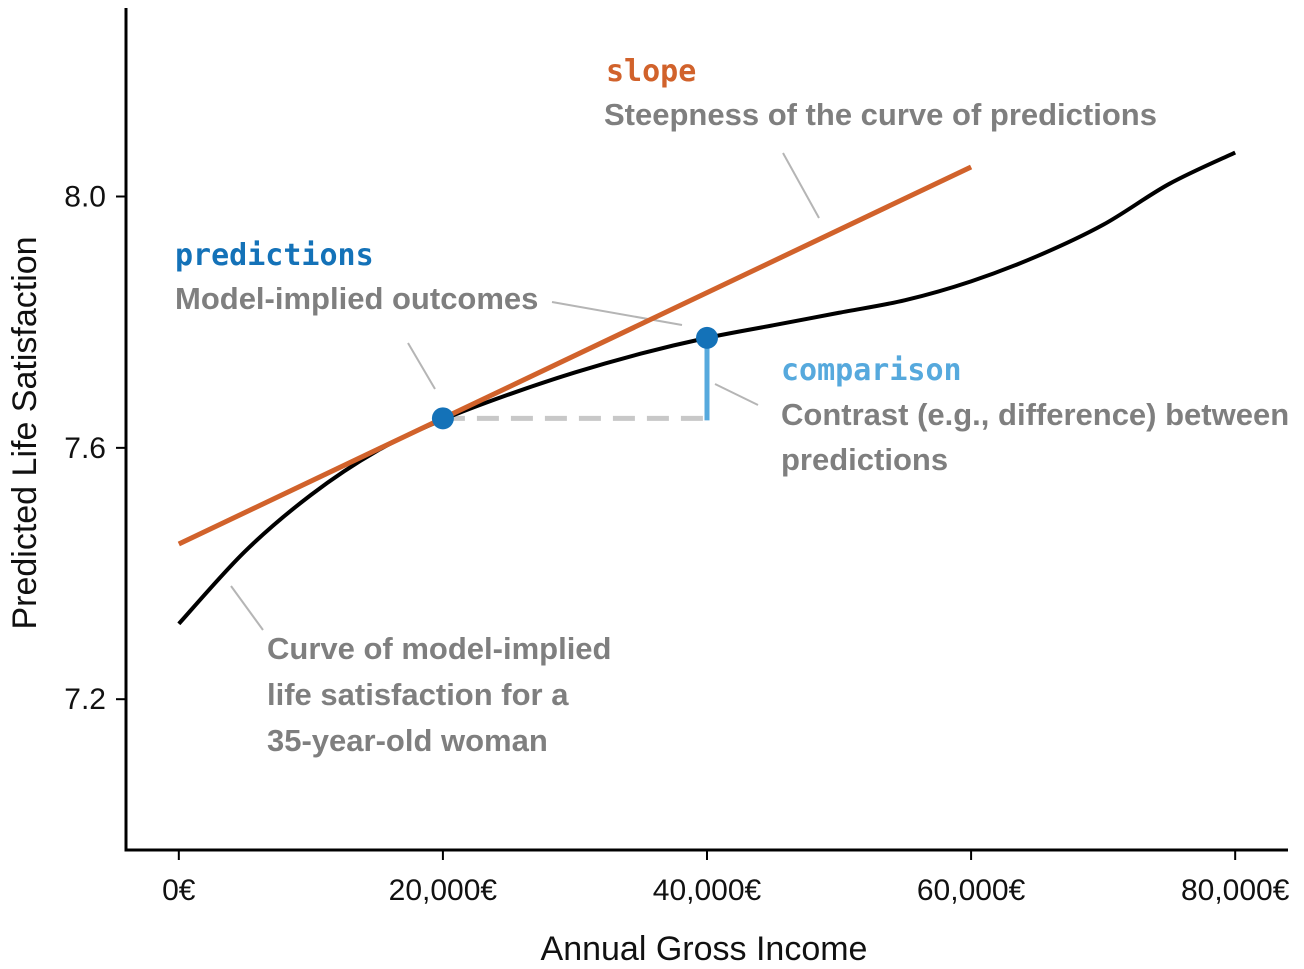 Image resolution: width=1304 pixels, height=969 pixels. Describe the element at coordinates (85, 699) in the screenshot. I see `y-tick-label: 7.2` at that location.